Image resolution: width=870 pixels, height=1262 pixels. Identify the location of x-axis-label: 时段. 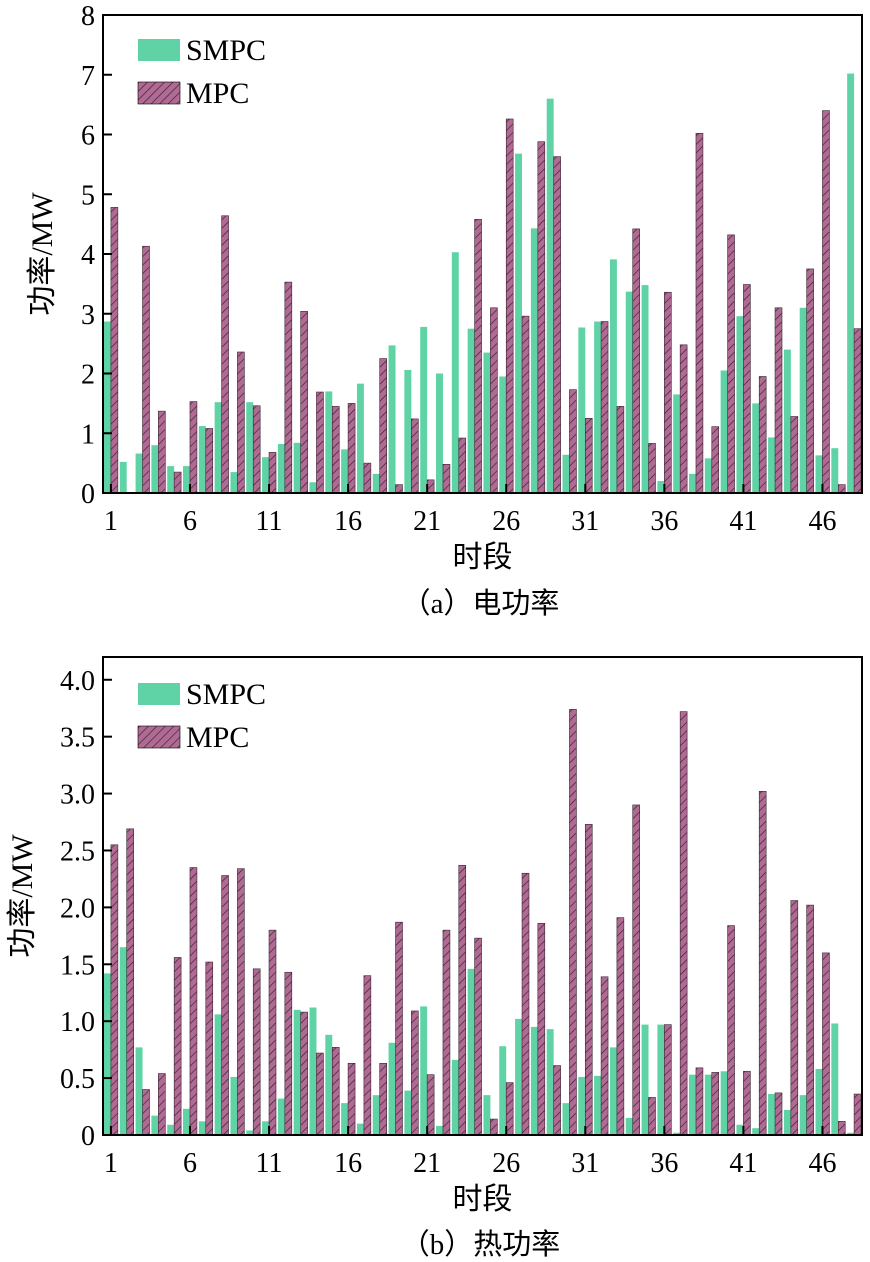
(483, 1199).